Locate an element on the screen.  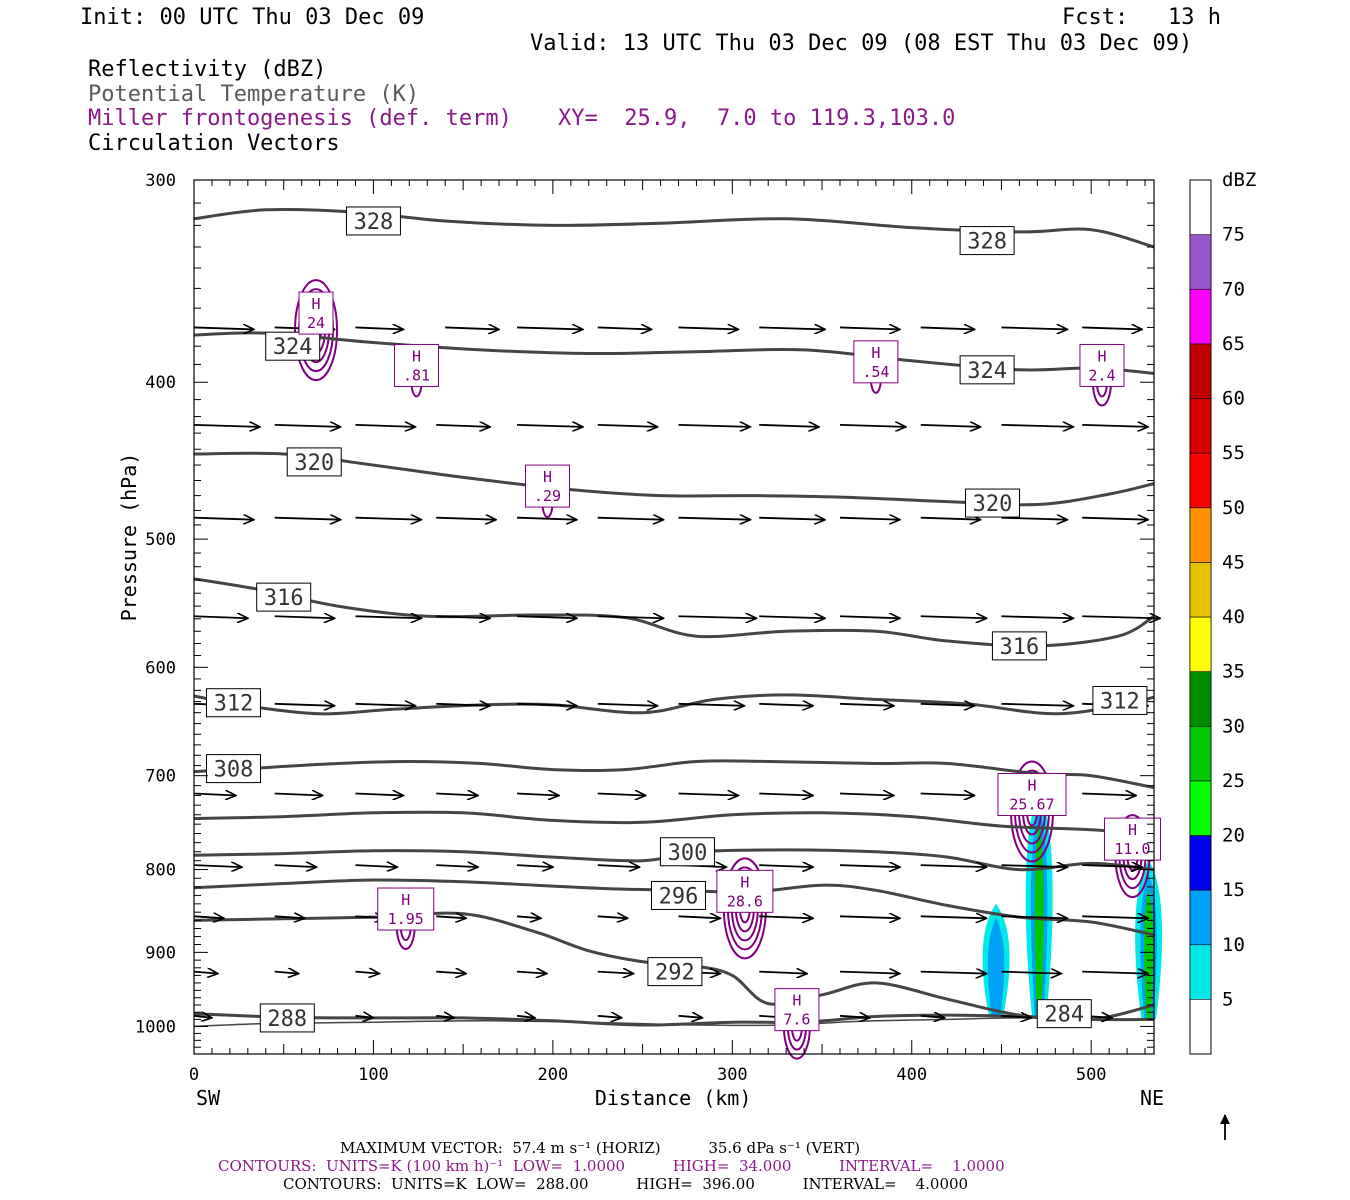
colorbar-tick-label: 5 is located at coordinates (1227, 999).